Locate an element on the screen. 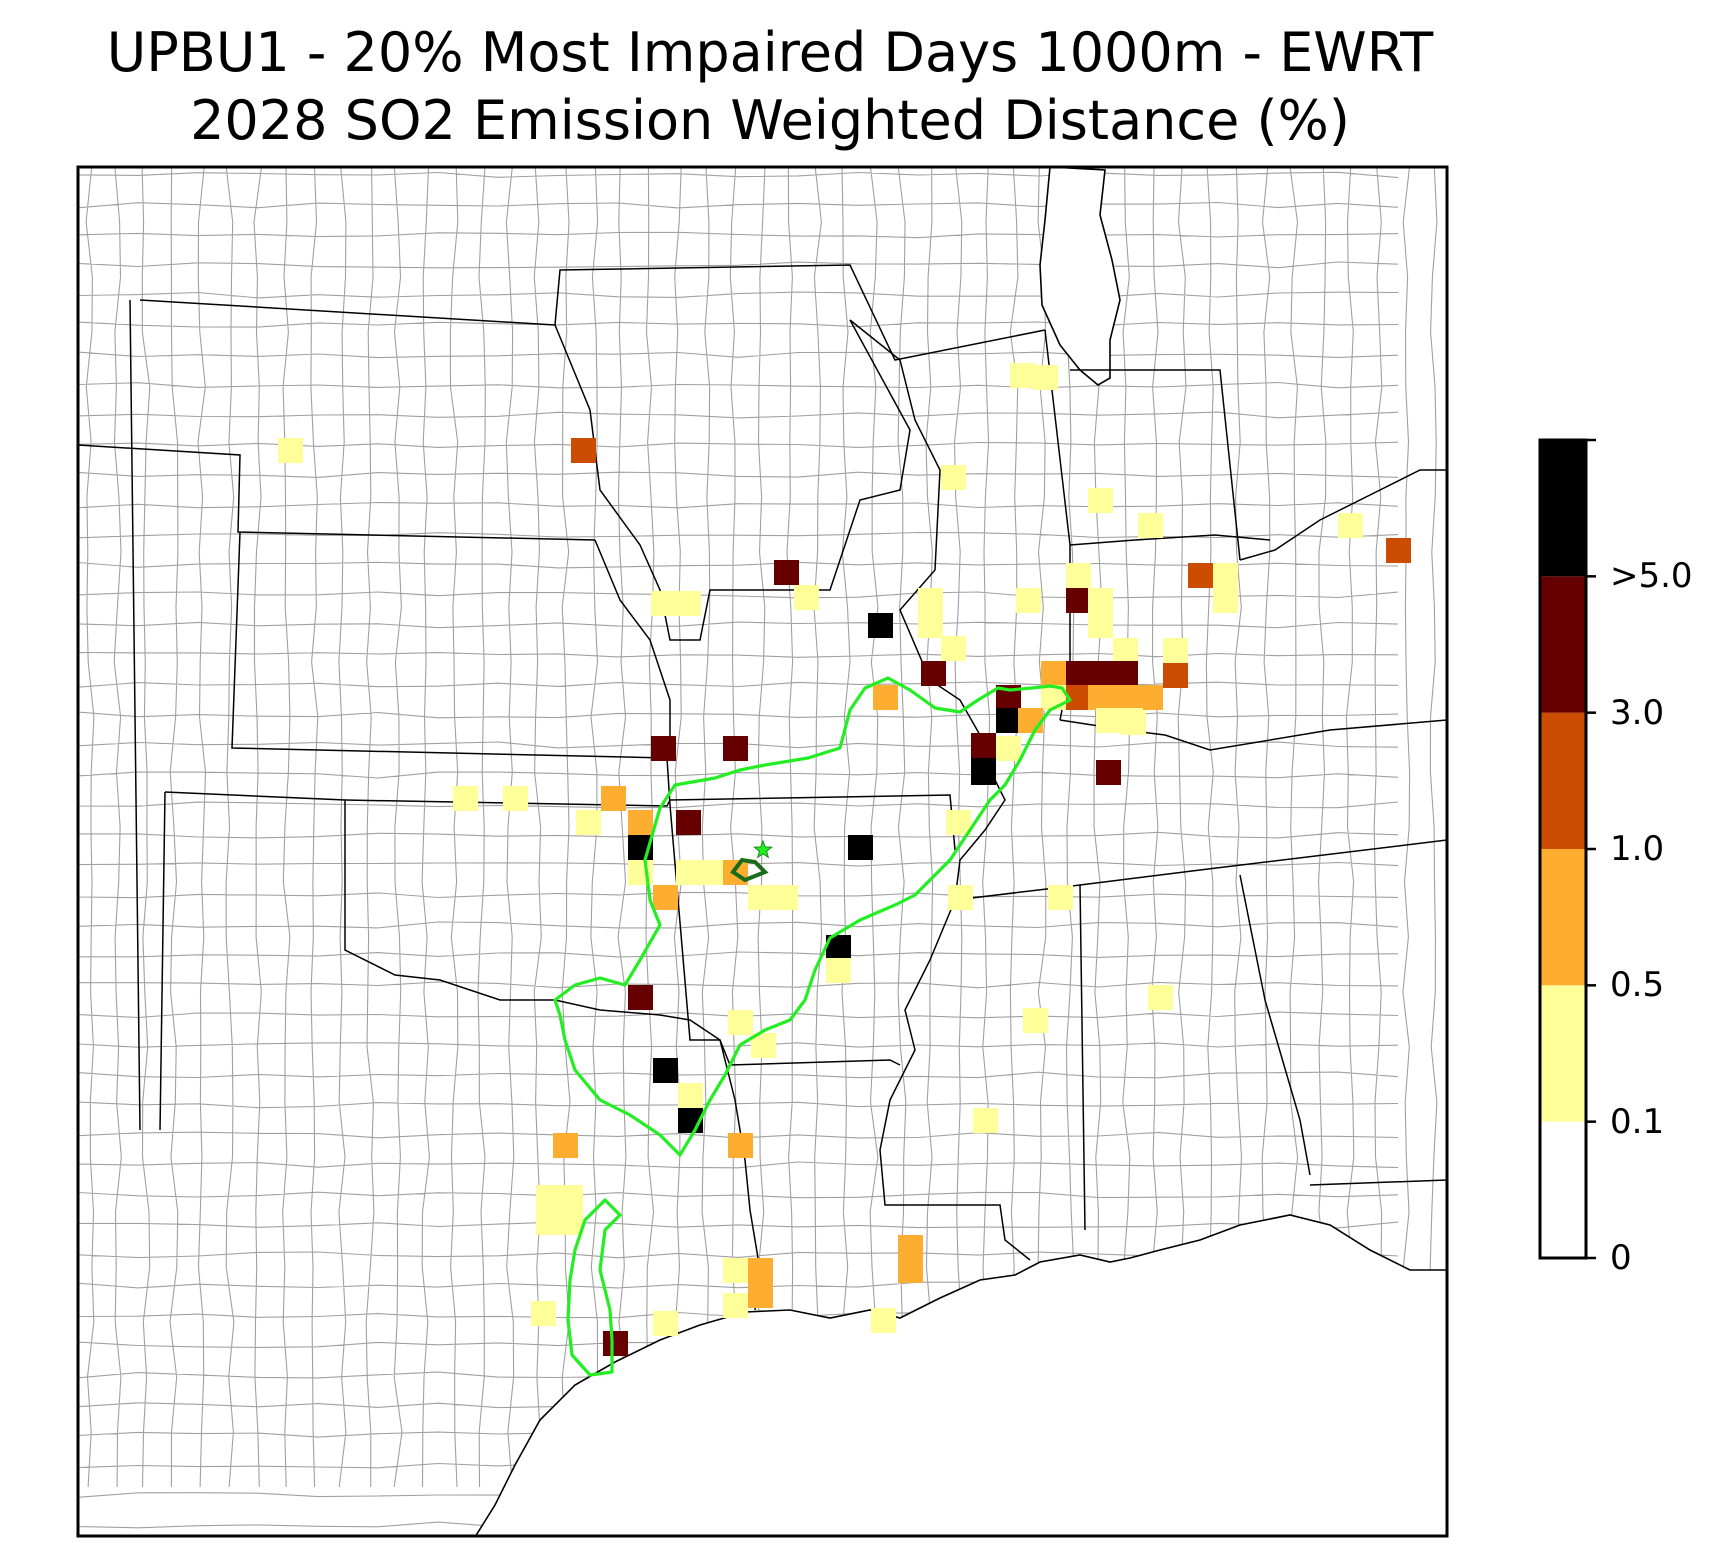 This screenshot has width=1732, height=1558. colorbar-label: 0.5 is located at coordinates (1637, 985).